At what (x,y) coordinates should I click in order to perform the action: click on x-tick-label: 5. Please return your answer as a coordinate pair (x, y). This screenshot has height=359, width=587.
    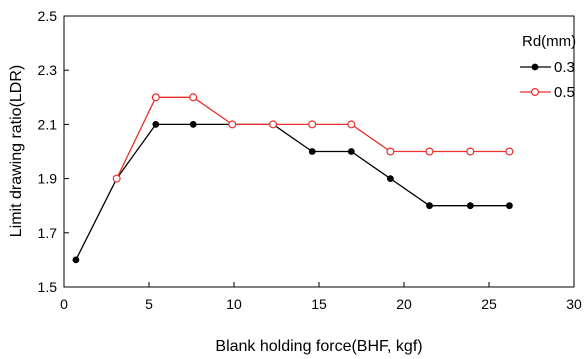
    Looking at the image, I should click on (149, 304).